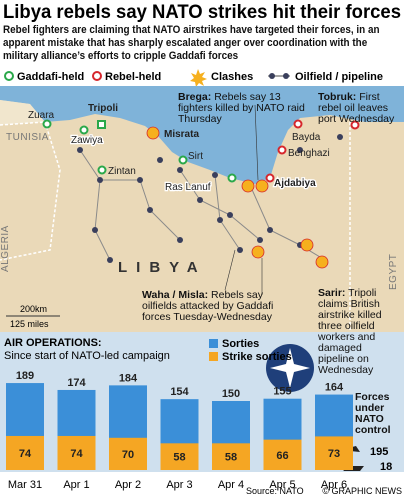 This screenshot has width=404, height=499. What do you see at coordinates (379, 452) in the screenshot?
I see `forces-value: 195` at bounding box center [379, 452].